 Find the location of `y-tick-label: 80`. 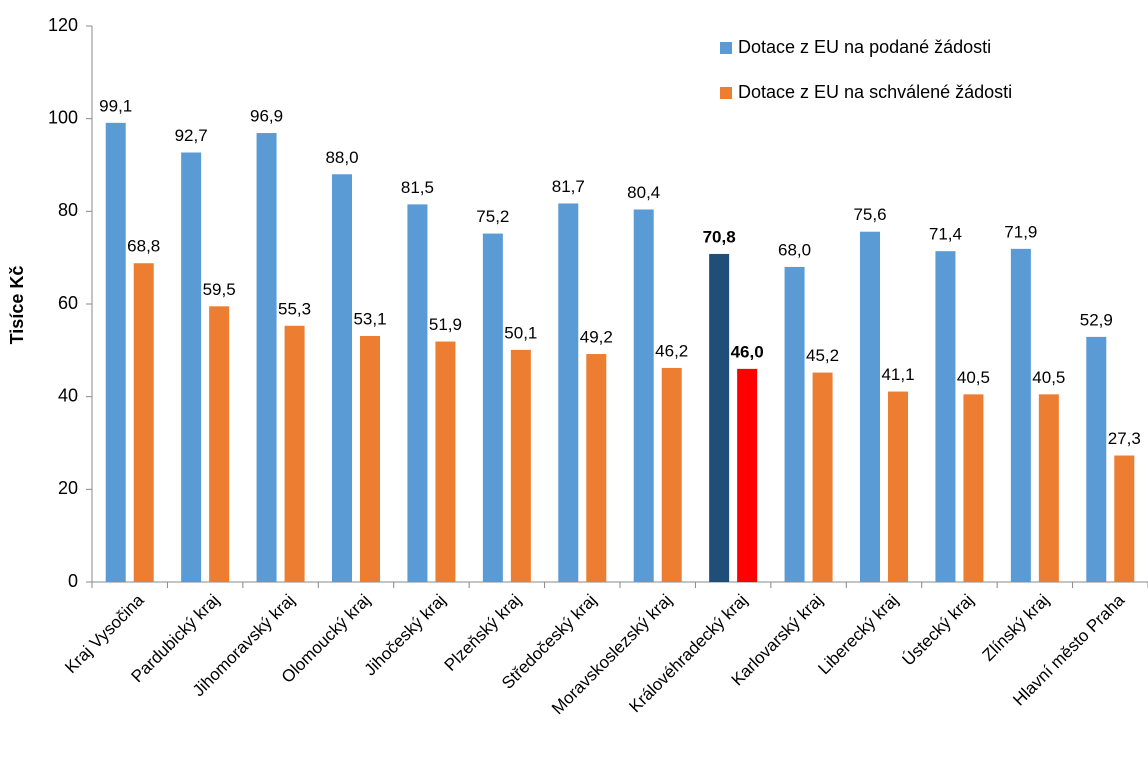

y-tick-label: 80 is located at coordinates (68, 210).